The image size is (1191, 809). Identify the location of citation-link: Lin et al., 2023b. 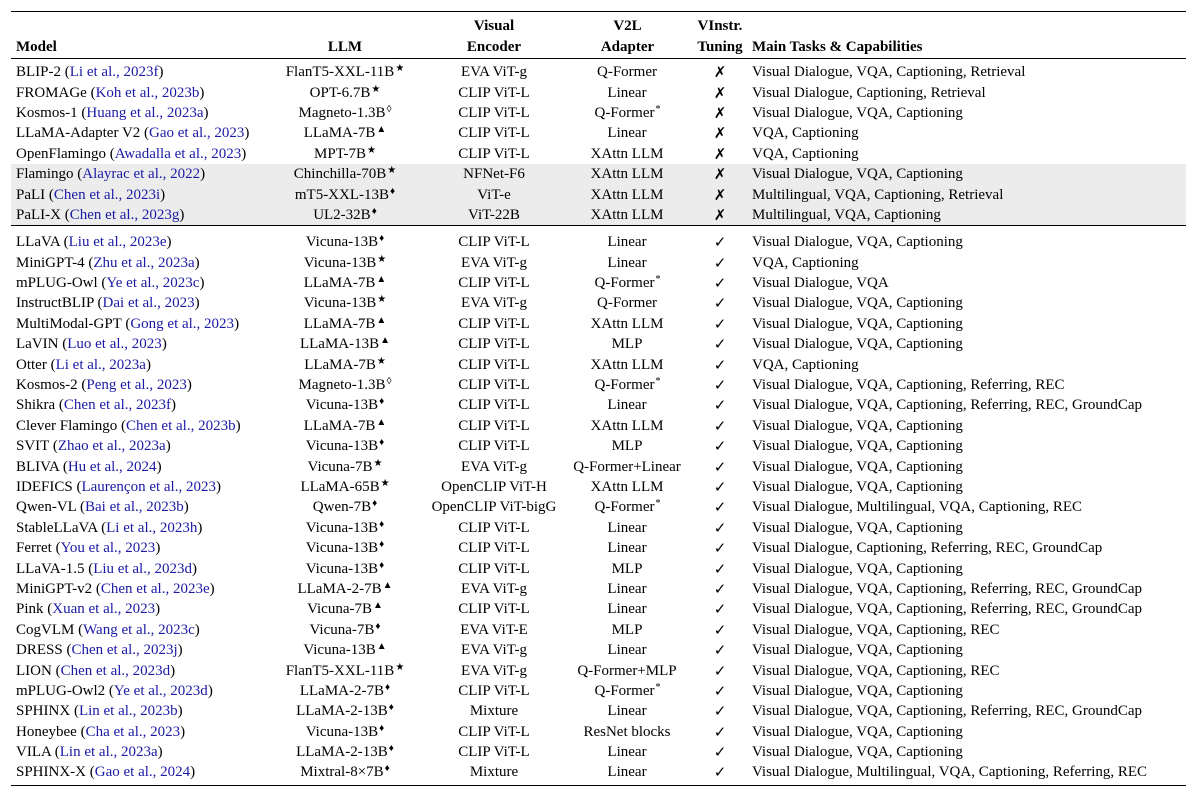
(128, 711).